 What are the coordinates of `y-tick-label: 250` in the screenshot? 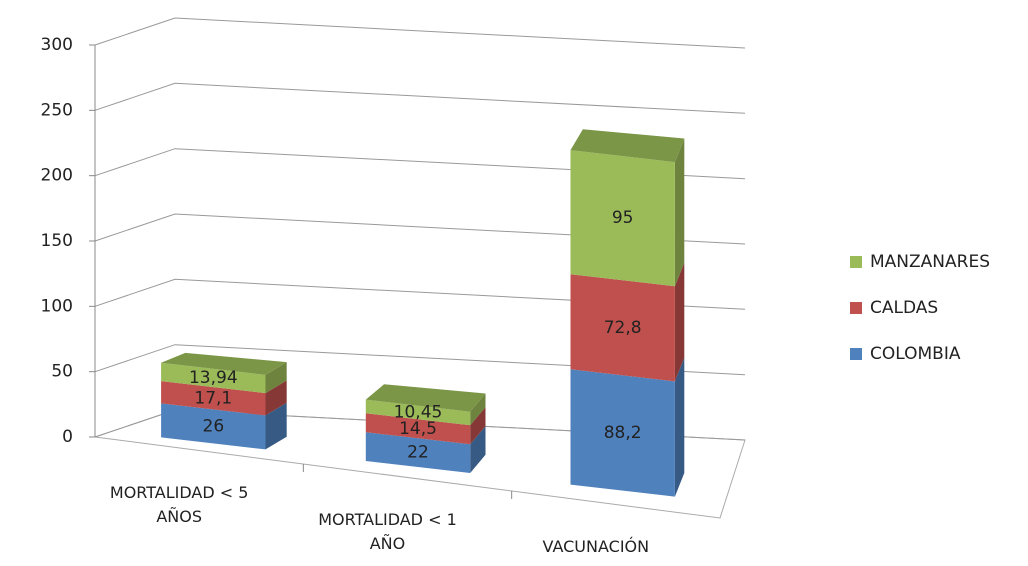 It's located at (57, 110).